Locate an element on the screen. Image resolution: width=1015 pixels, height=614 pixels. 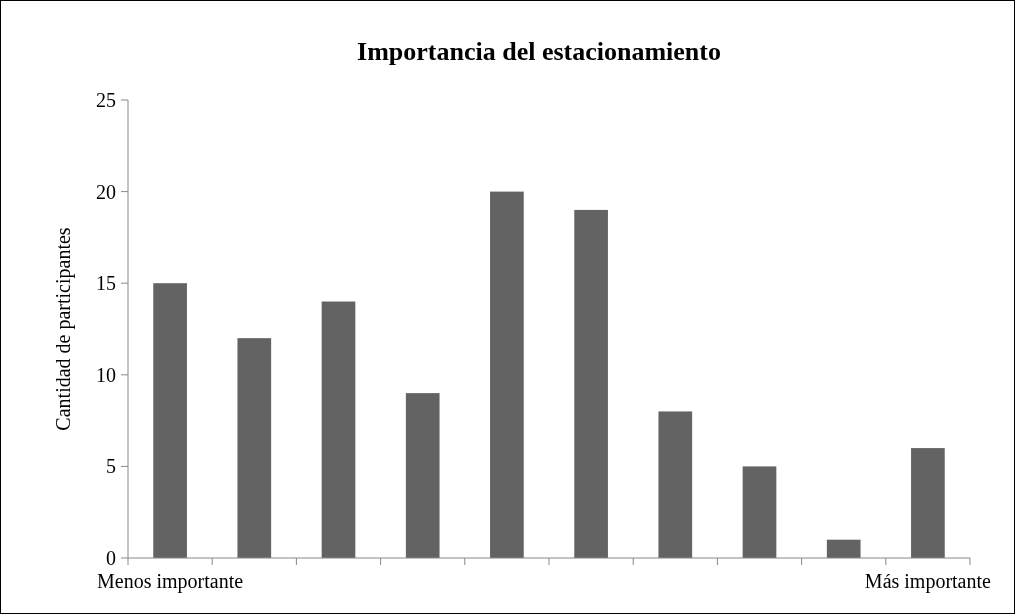
x-tick-label: Más importante is located at coordinates (928, 581).